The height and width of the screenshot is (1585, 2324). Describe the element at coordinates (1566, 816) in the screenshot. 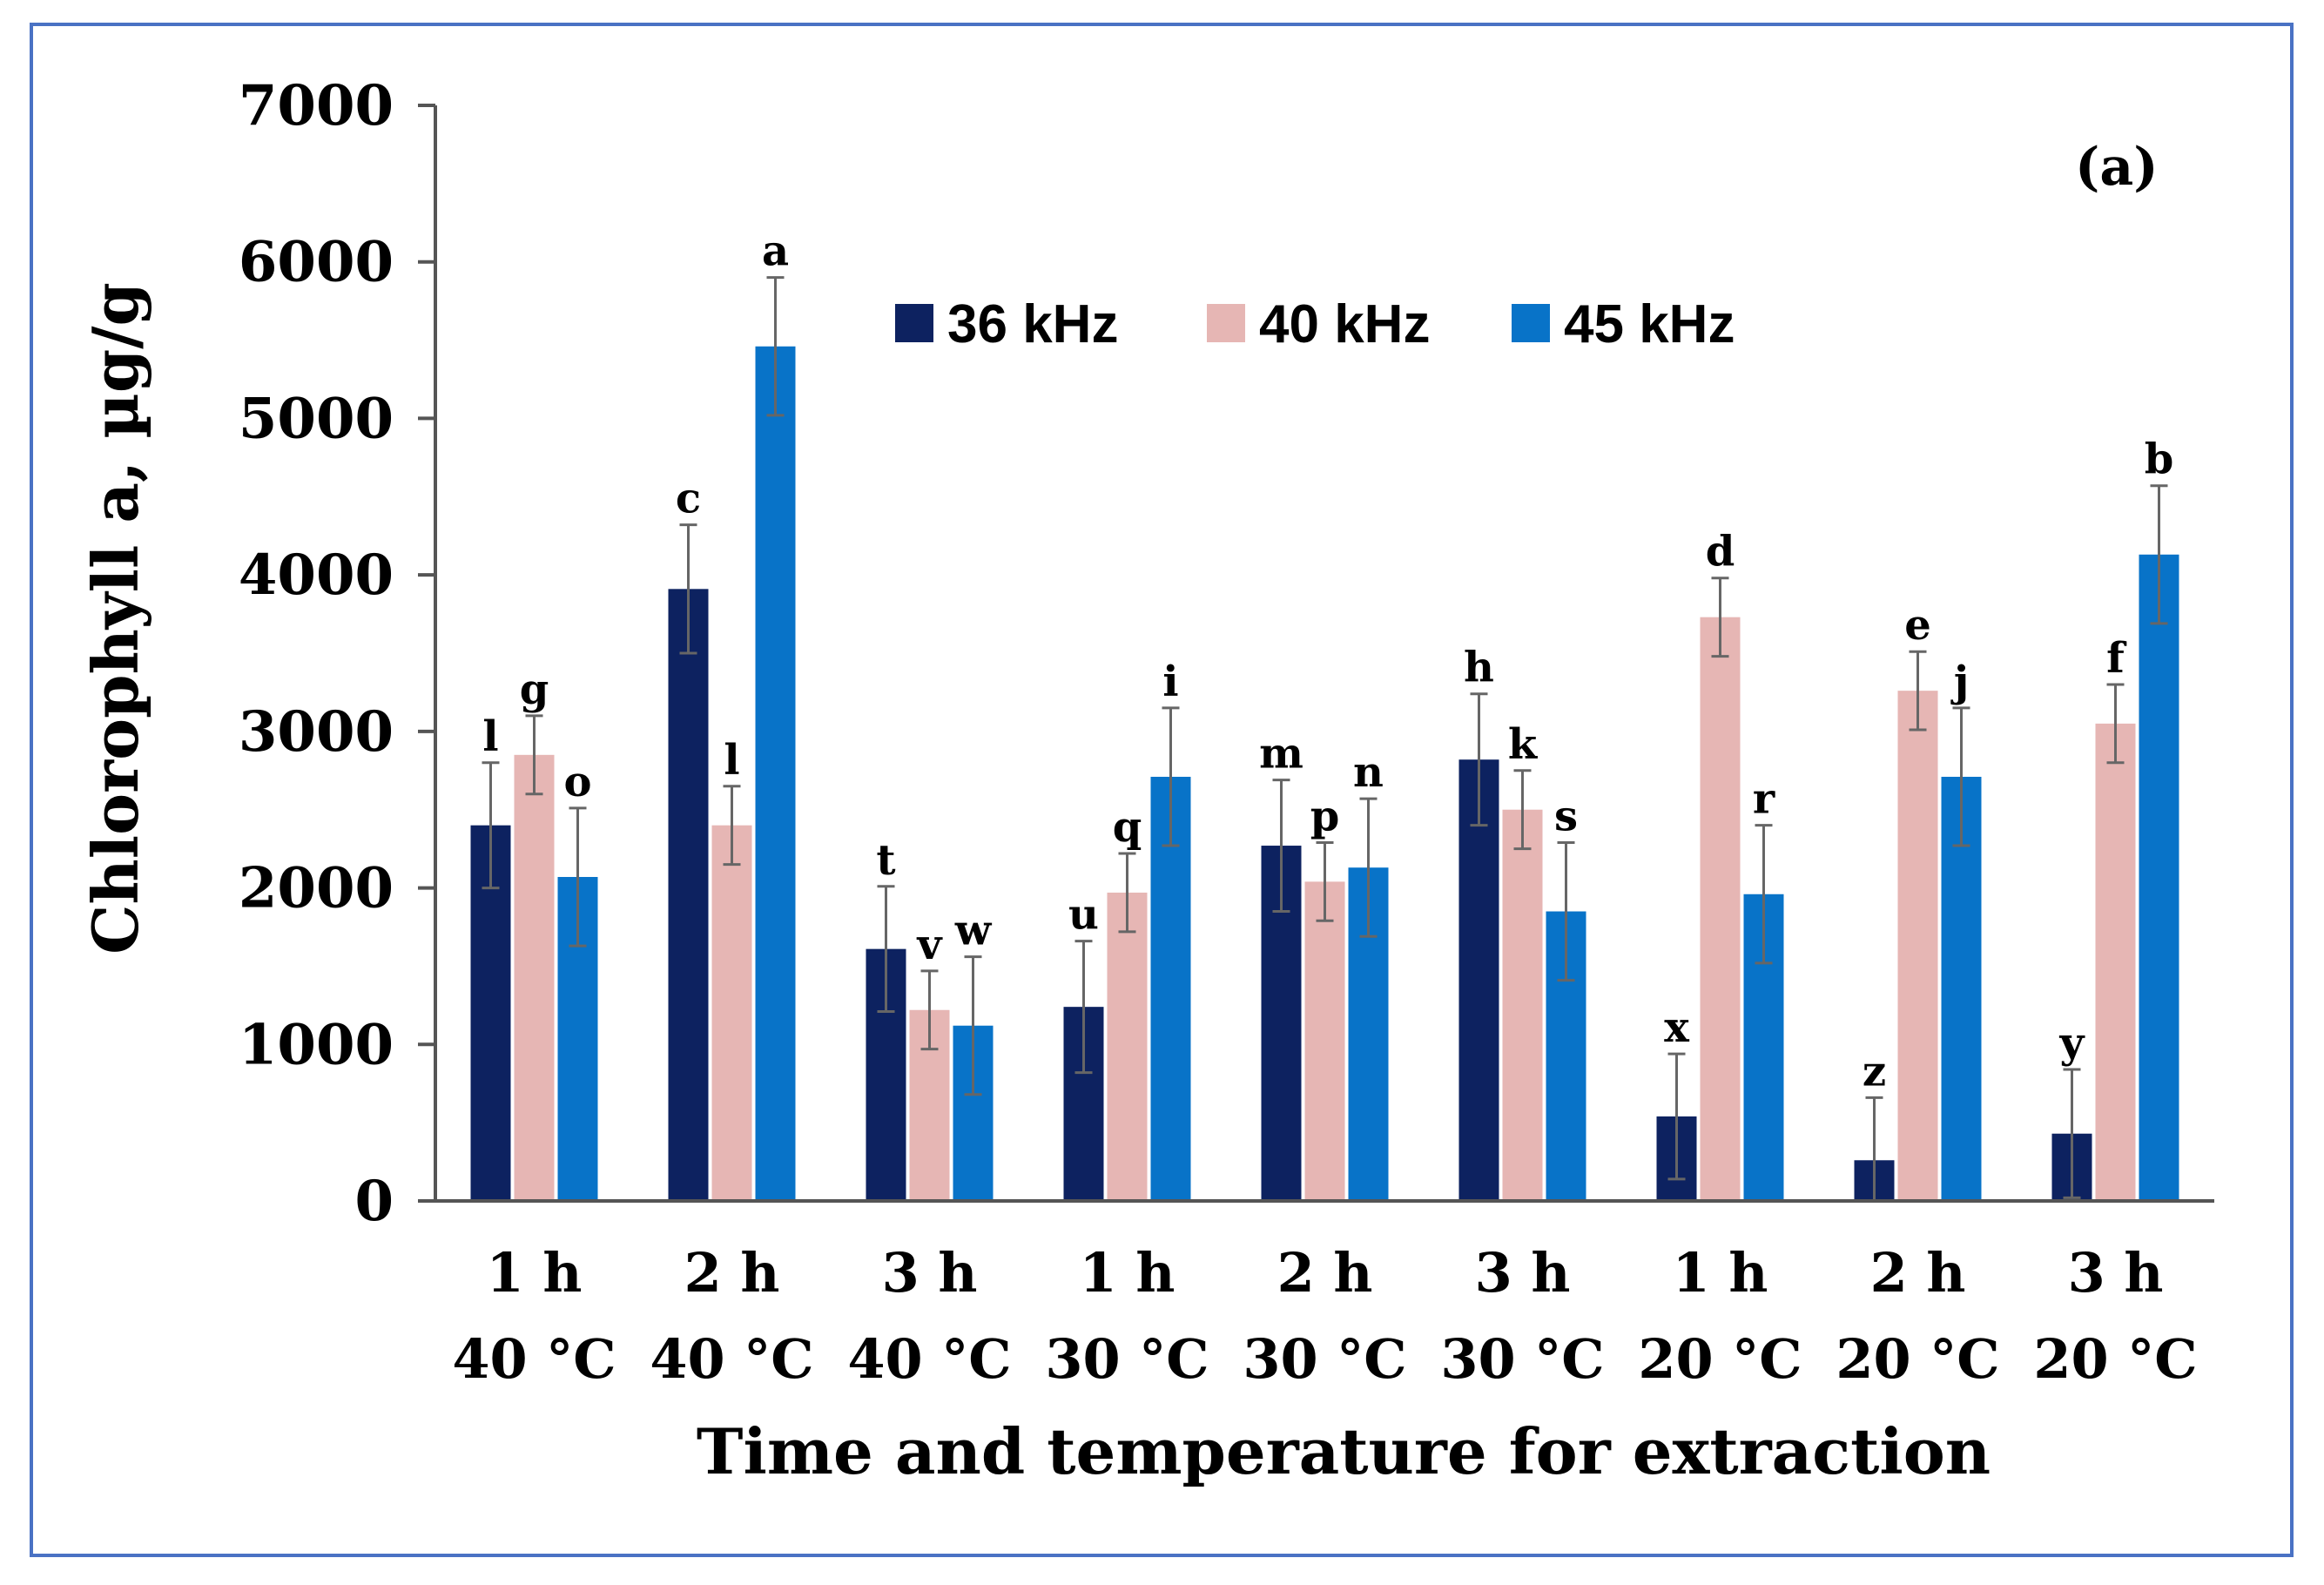

I see `significance-letter: s` at that location.